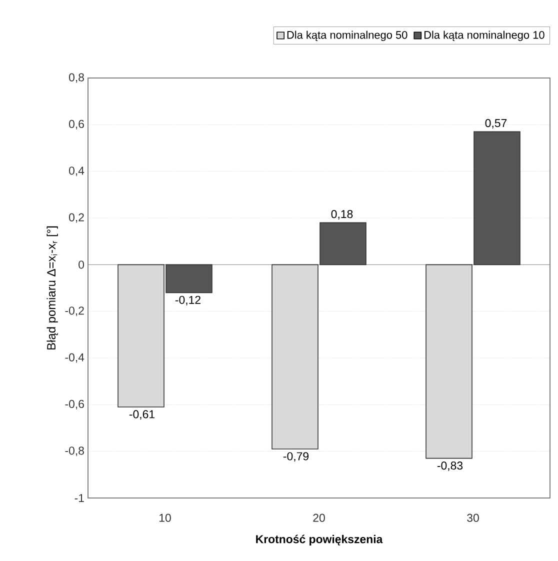 This screenshot has height=561, width=558. What do you see at coordinates (76, 125) in the screenshot?
I see `y-tick-label: 0,6` at bounding box center [76, 125].